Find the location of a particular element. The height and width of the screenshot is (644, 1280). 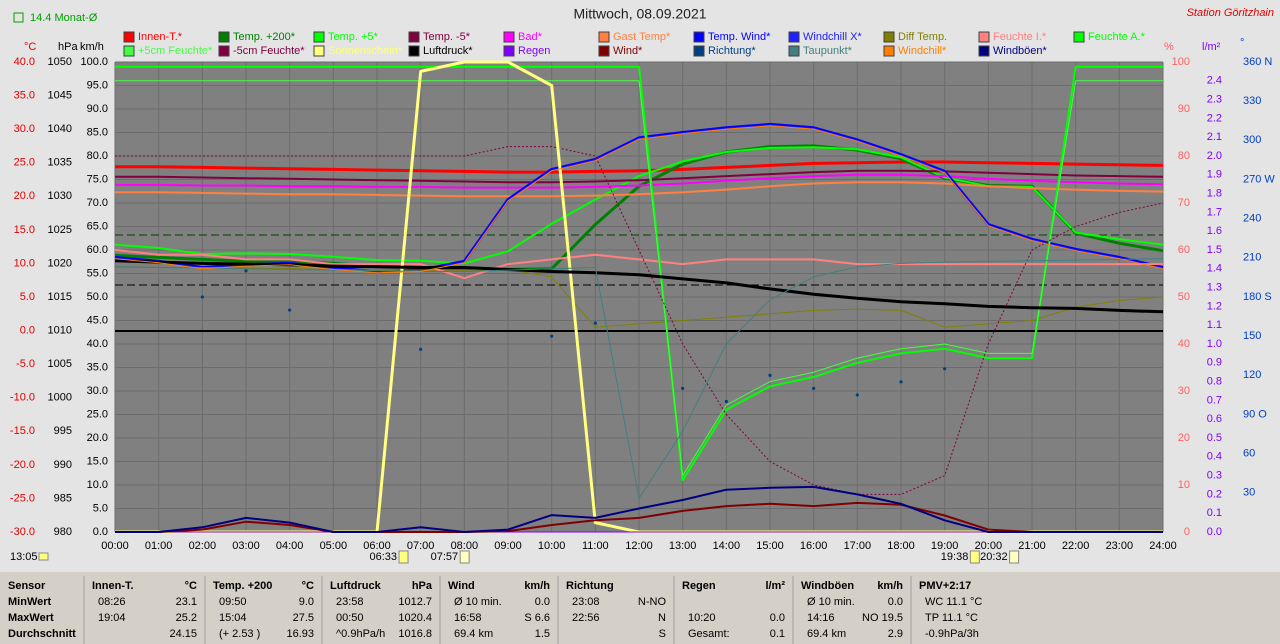

y-tick-label: 1030 is located at coordinates (60, 196).